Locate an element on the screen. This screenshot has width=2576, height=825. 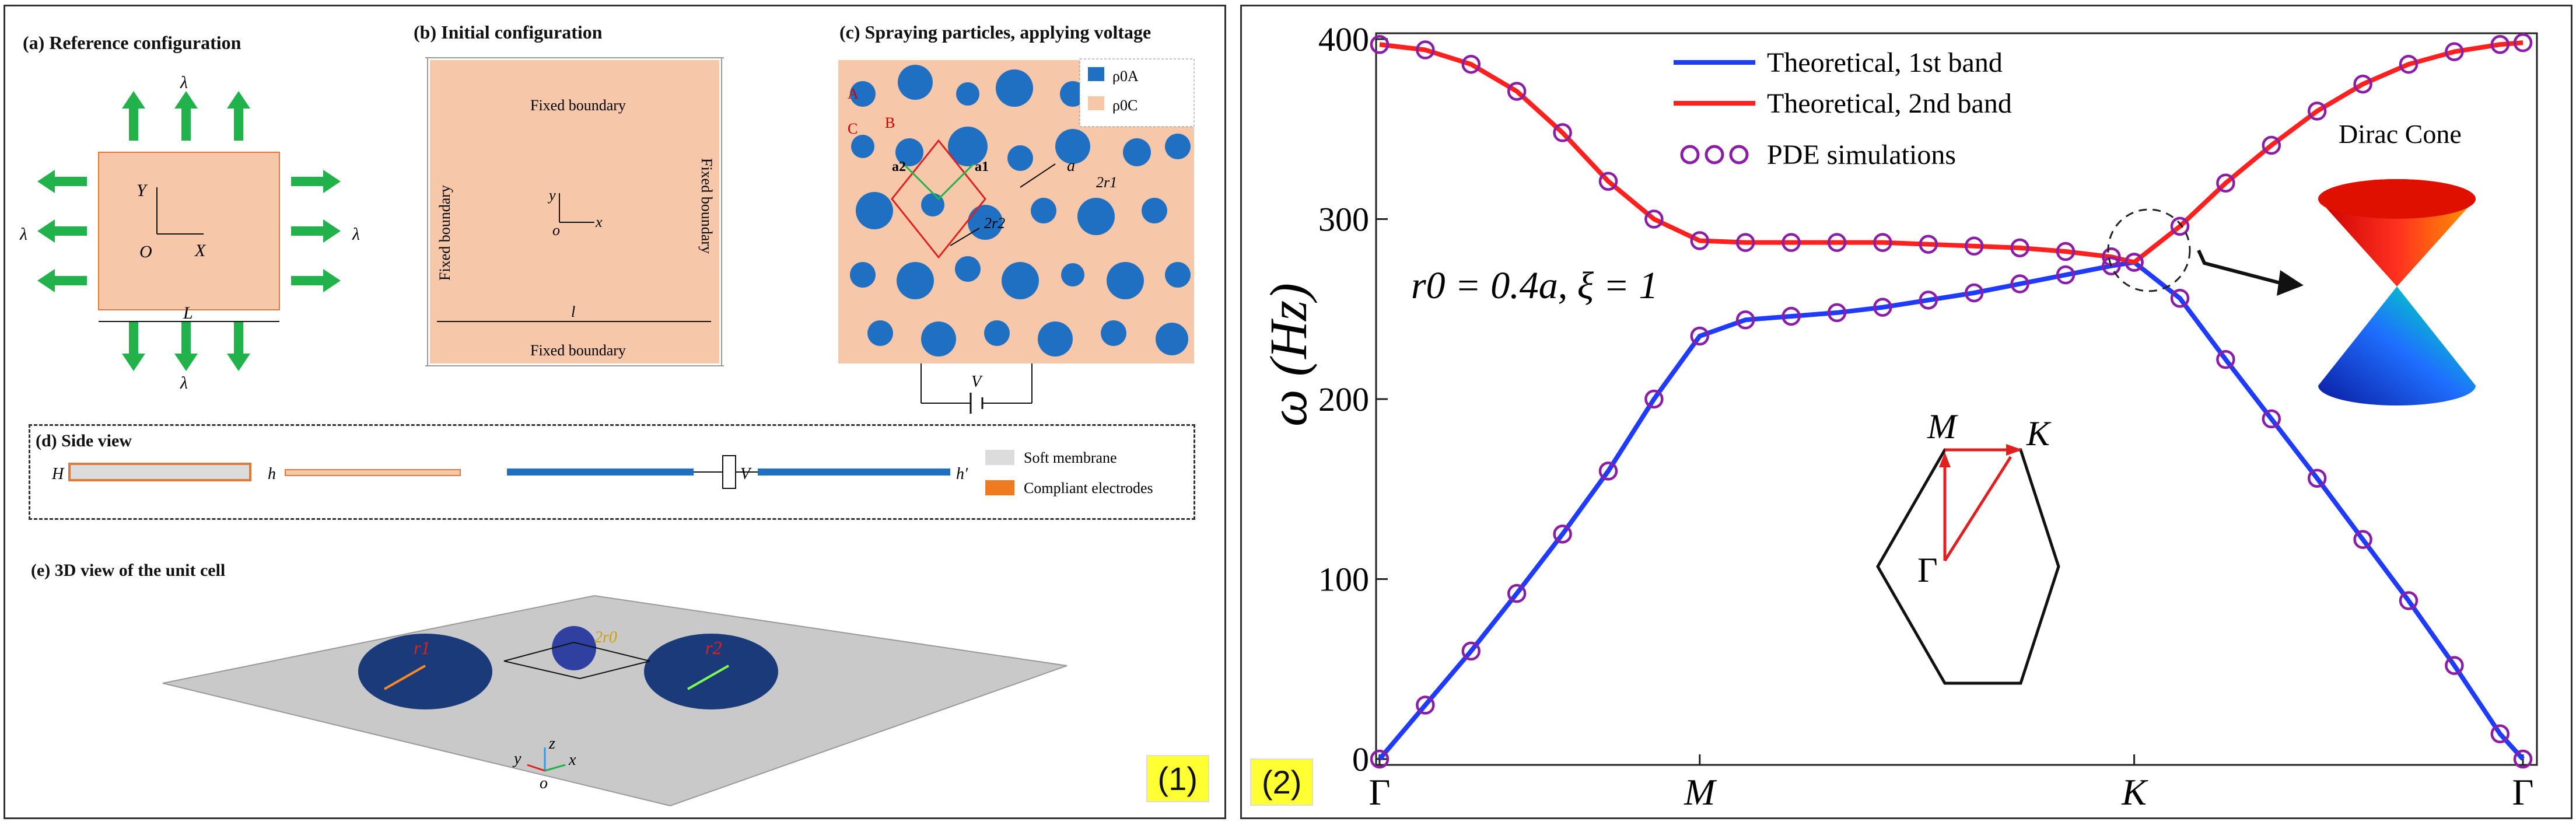
c-label-a2: a2 is located at coordinates (899, 166).